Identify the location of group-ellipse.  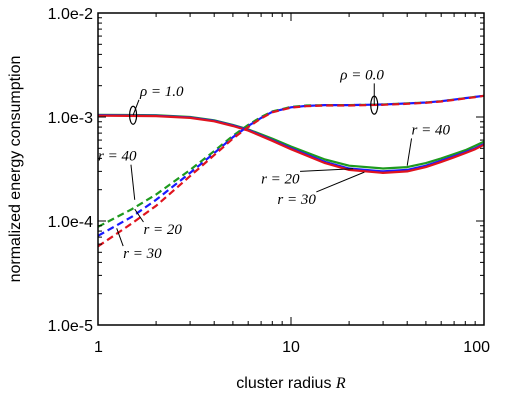
(133, 115).